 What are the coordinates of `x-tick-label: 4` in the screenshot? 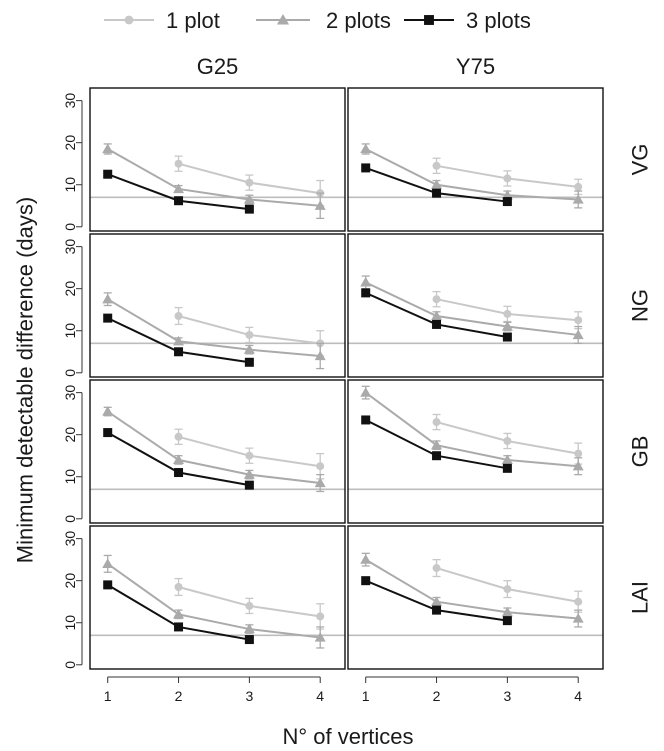 It's located at (578, 696).